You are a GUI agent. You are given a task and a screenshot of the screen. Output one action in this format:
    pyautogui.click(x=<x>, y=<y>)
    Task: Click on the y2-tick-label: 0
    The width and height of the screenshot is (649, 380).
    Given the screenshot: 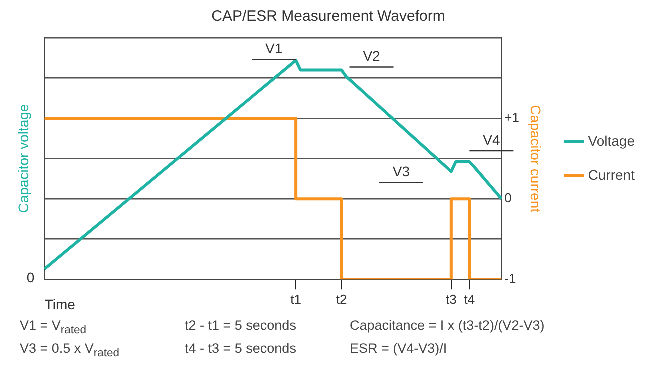 What is the action you would take?
    pyautogui.click(x=508, y=198)
    